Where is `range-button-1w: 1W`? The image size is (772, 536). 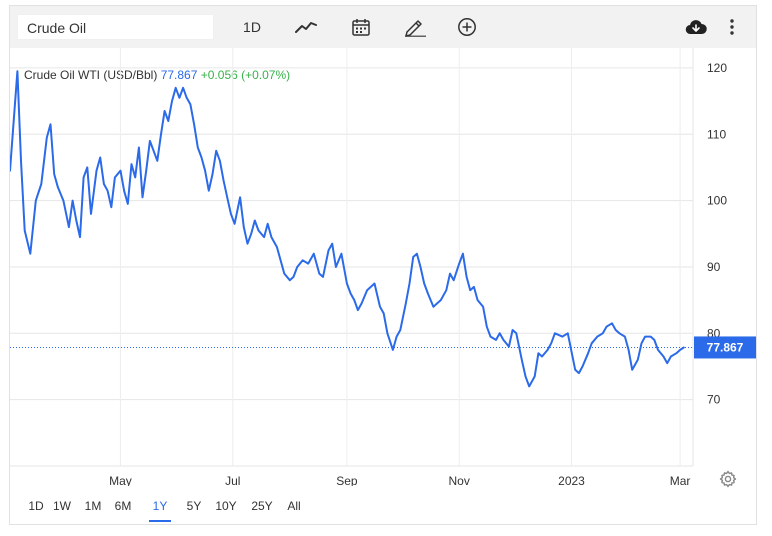 range-button-1w: 1W is located at coordinates (62, 506).